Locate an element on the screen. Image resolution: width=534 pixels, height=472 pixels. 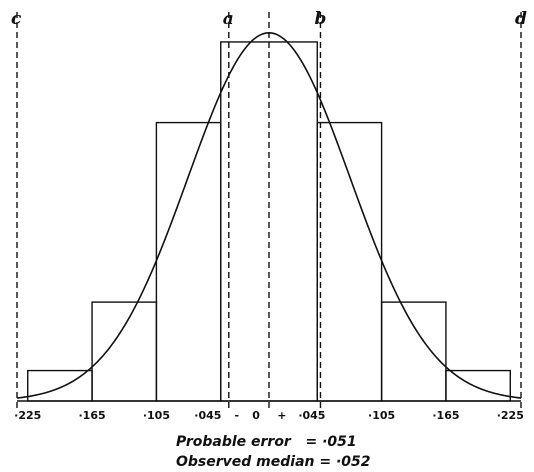
reference-line-label-c: c is located at coordinates (16, 19).